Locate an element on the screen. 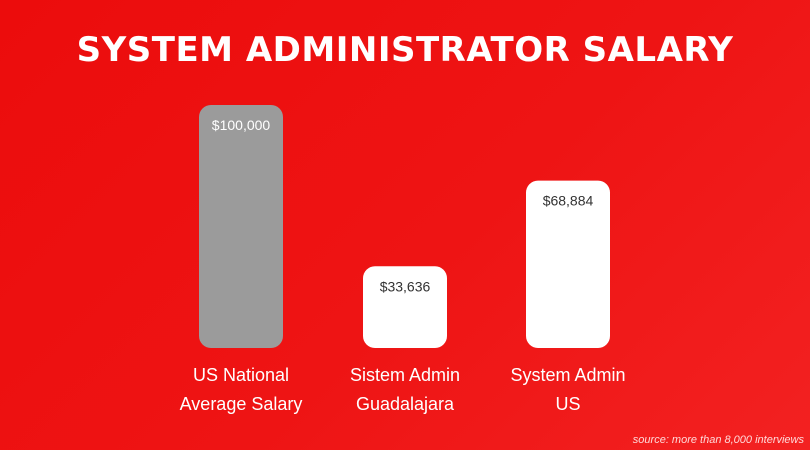 The height and width of the screenshot is (450, 810). bar-value-label-0: $100,000 is located at coordinates (241, 125).